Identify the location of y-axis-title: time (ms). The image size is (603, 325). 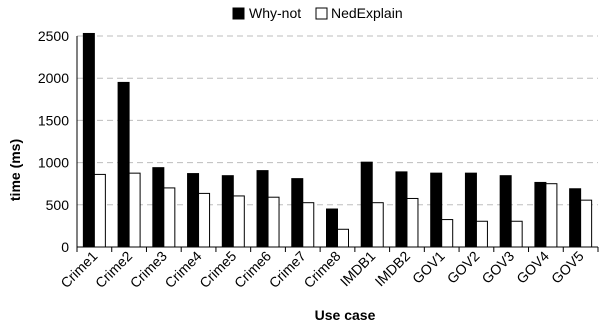
(15, 170).